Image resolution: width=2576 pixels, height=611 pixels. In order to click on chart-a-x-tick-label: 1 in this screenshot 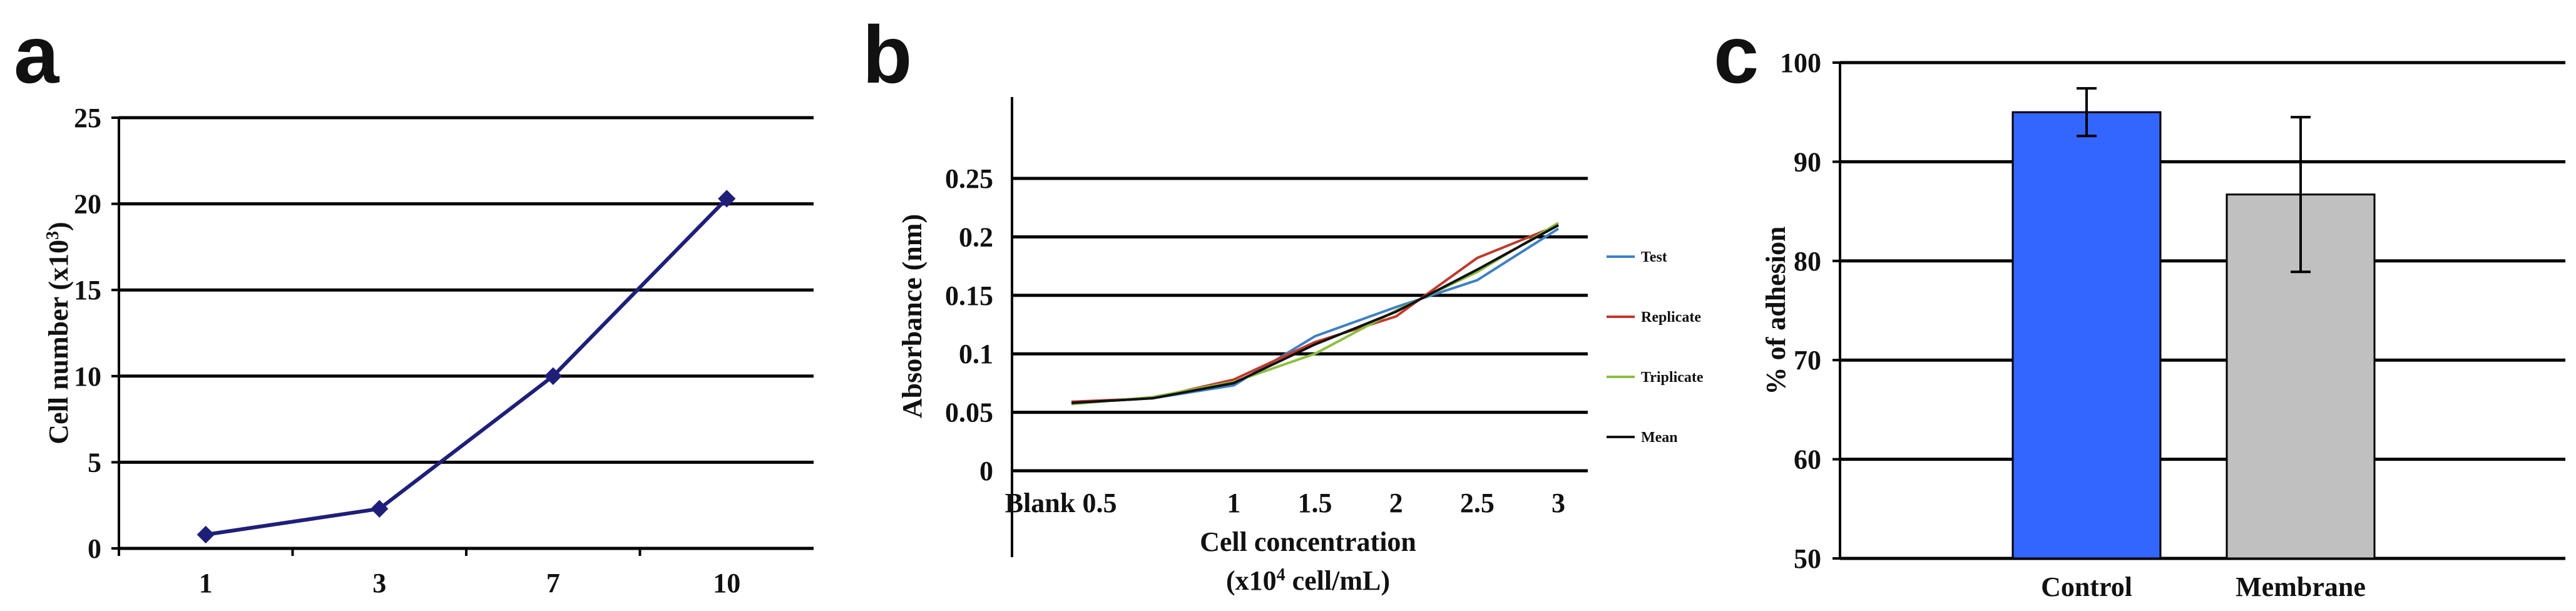, I will do `click(206, 583)`.